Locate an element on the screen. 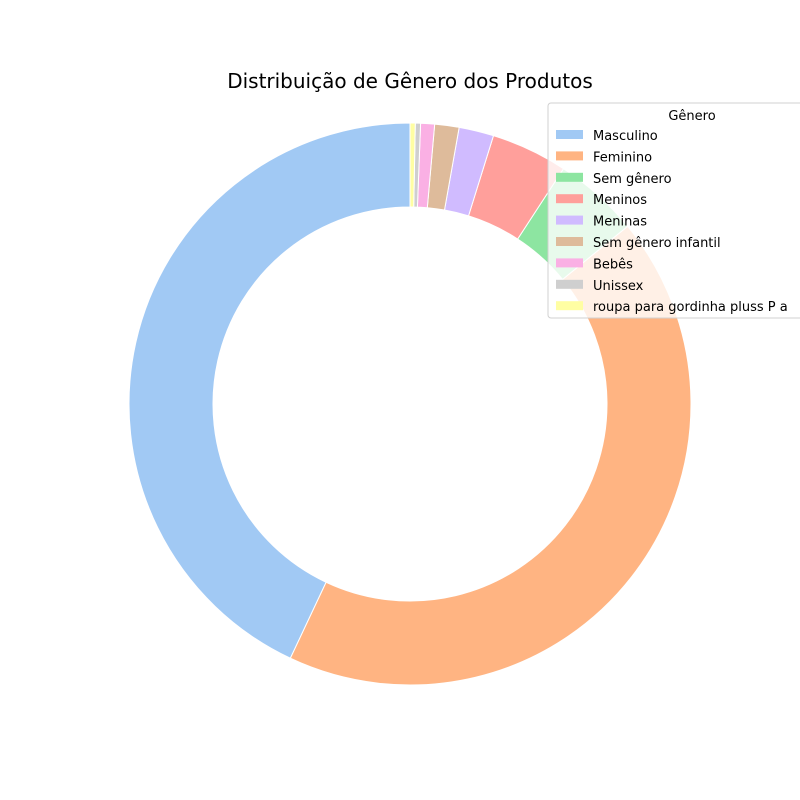  legend-label-5: Sem gênero infantil is located at coordinates (657, 243).